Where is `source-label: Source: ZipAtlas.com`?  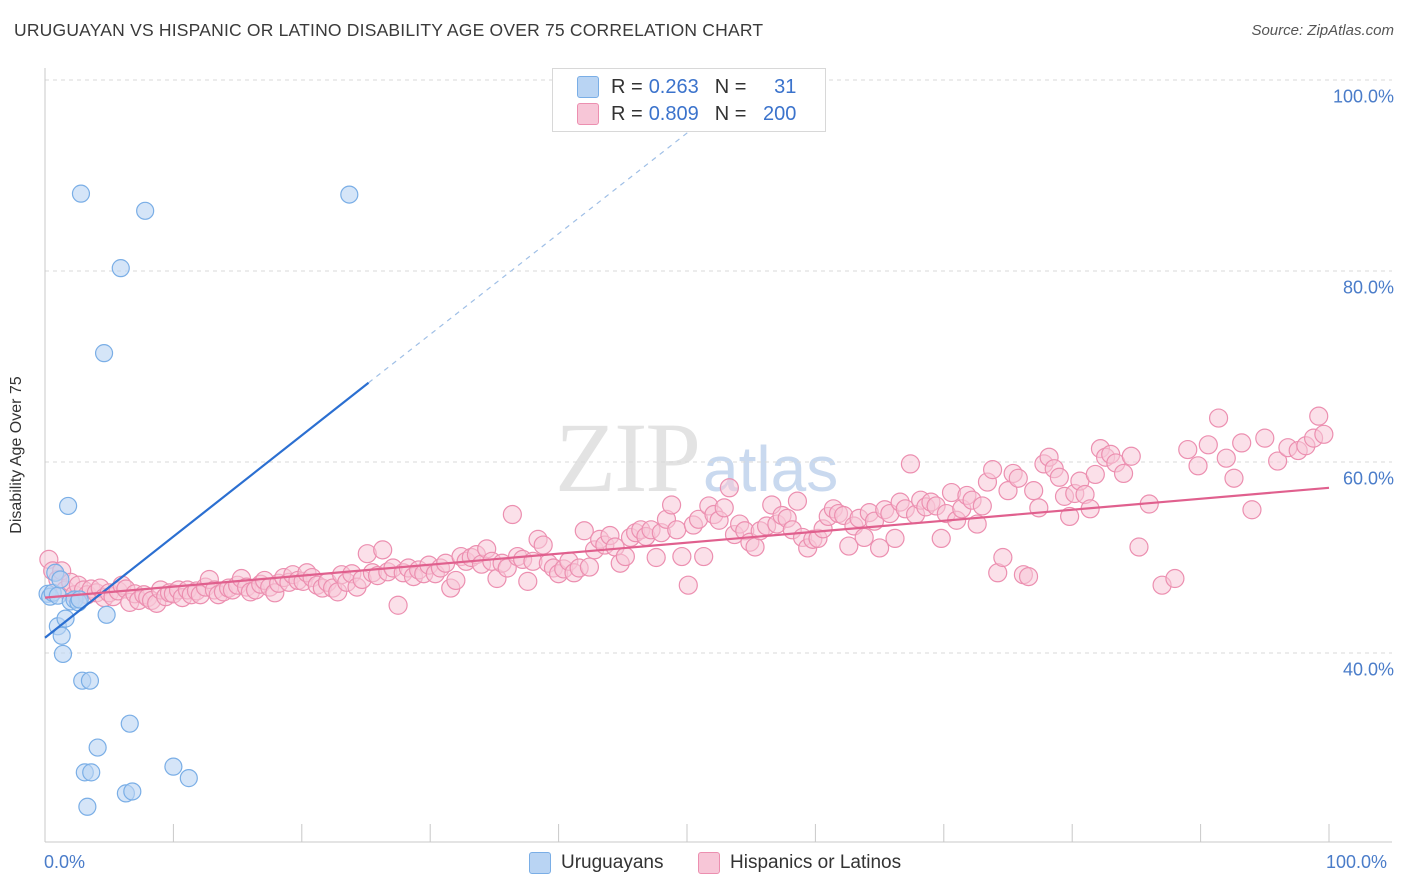 source-label: Source: ZipAtlas.com is located at coordinates (1322, 30).